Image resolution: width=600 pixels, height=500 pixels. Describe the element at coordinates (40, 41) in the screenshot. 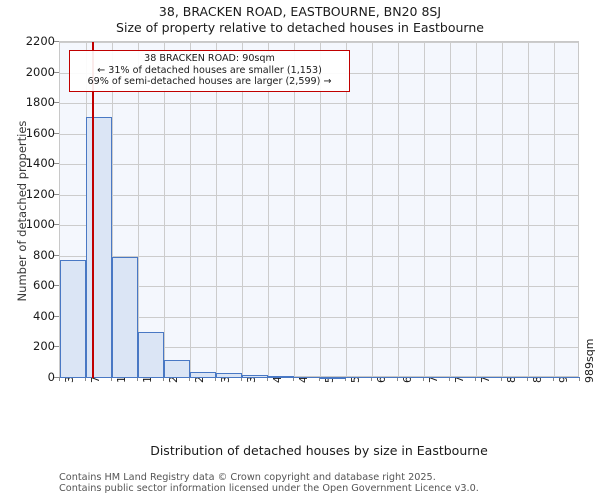

I see `y-axis-tick-label: 2200` at that location.